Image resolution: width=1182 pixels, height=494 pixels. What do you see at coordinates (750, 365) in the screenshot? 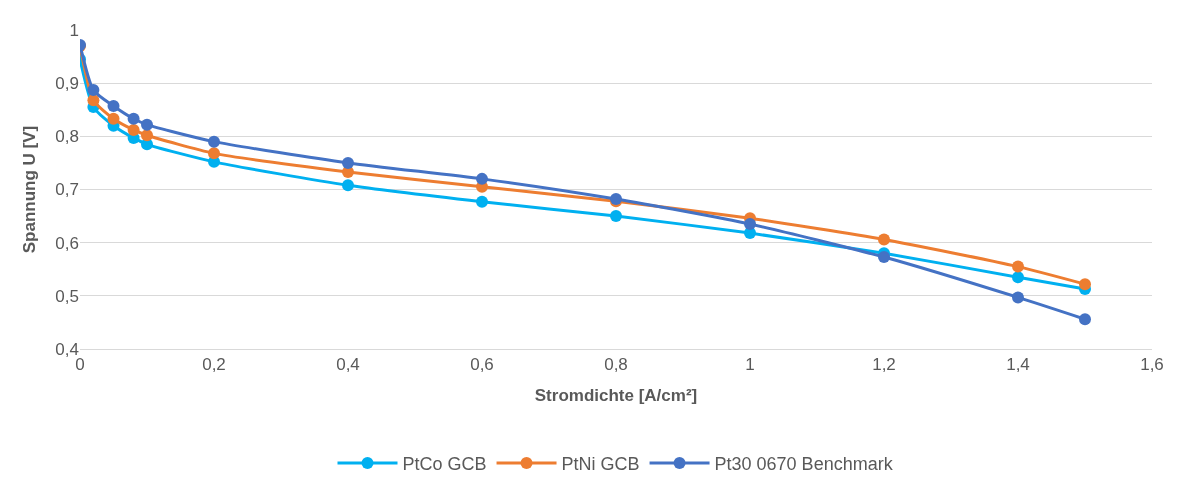
I see `x-tick-label: 1` at bounding box center [750, 365].